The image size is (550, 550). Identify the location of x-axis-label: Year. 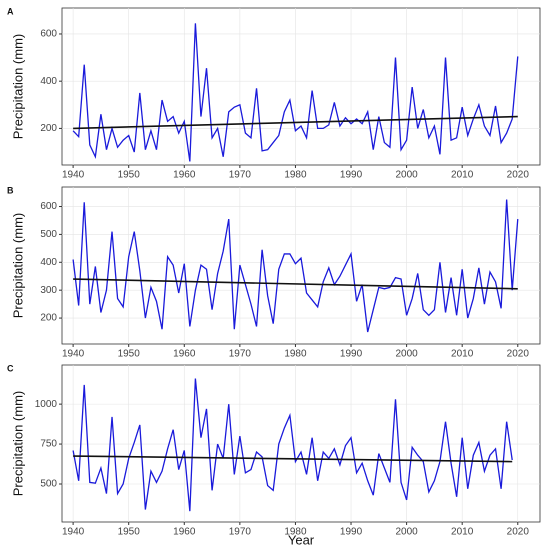
(301, 539).